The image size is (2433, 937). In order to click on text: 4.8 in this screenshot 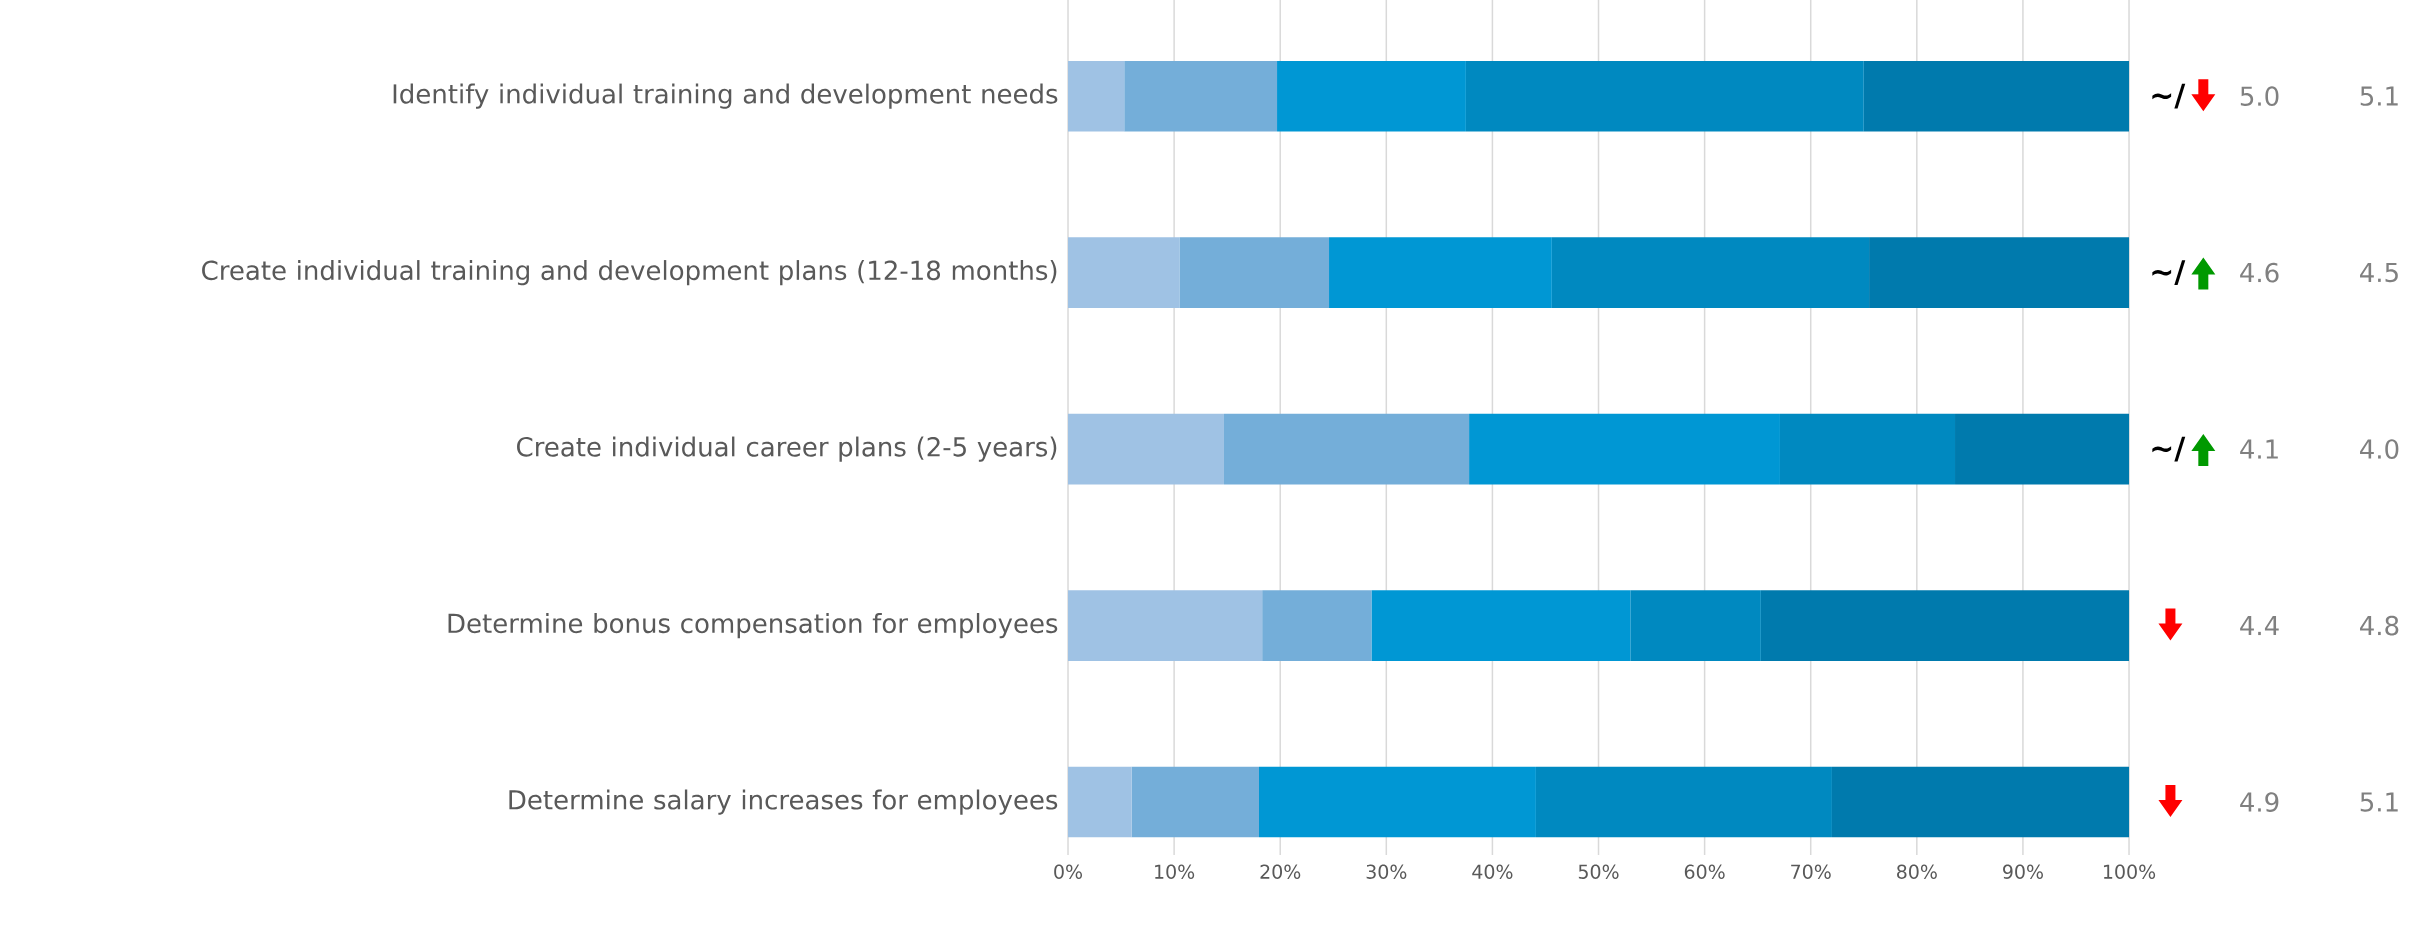, I will do `click(2379, 625)`.